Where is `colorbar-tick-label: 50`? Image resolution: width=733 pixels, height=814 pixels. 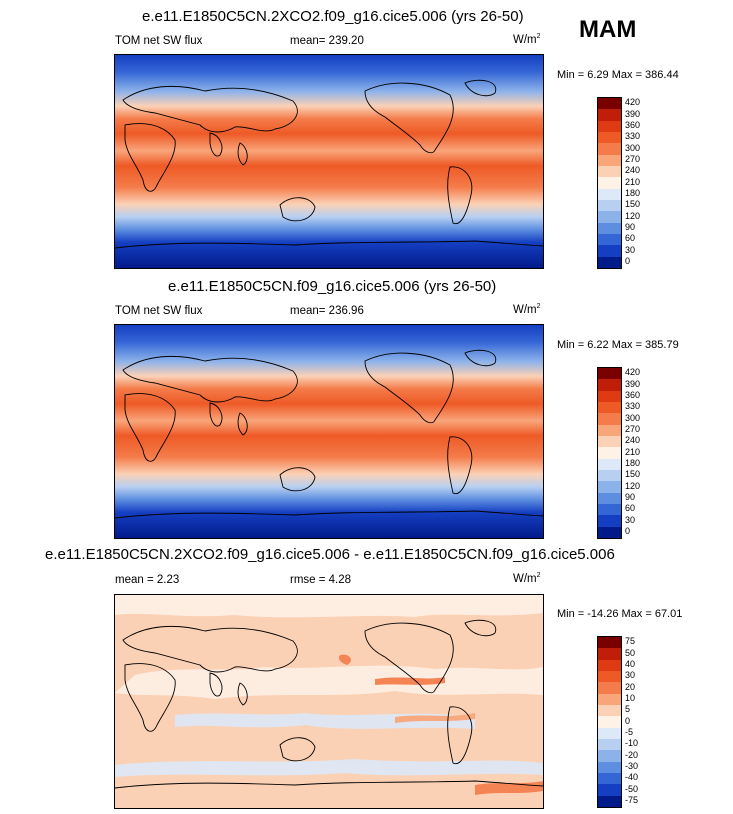
colorbar-tick-label: 50 is located at coordinates (630, 652).